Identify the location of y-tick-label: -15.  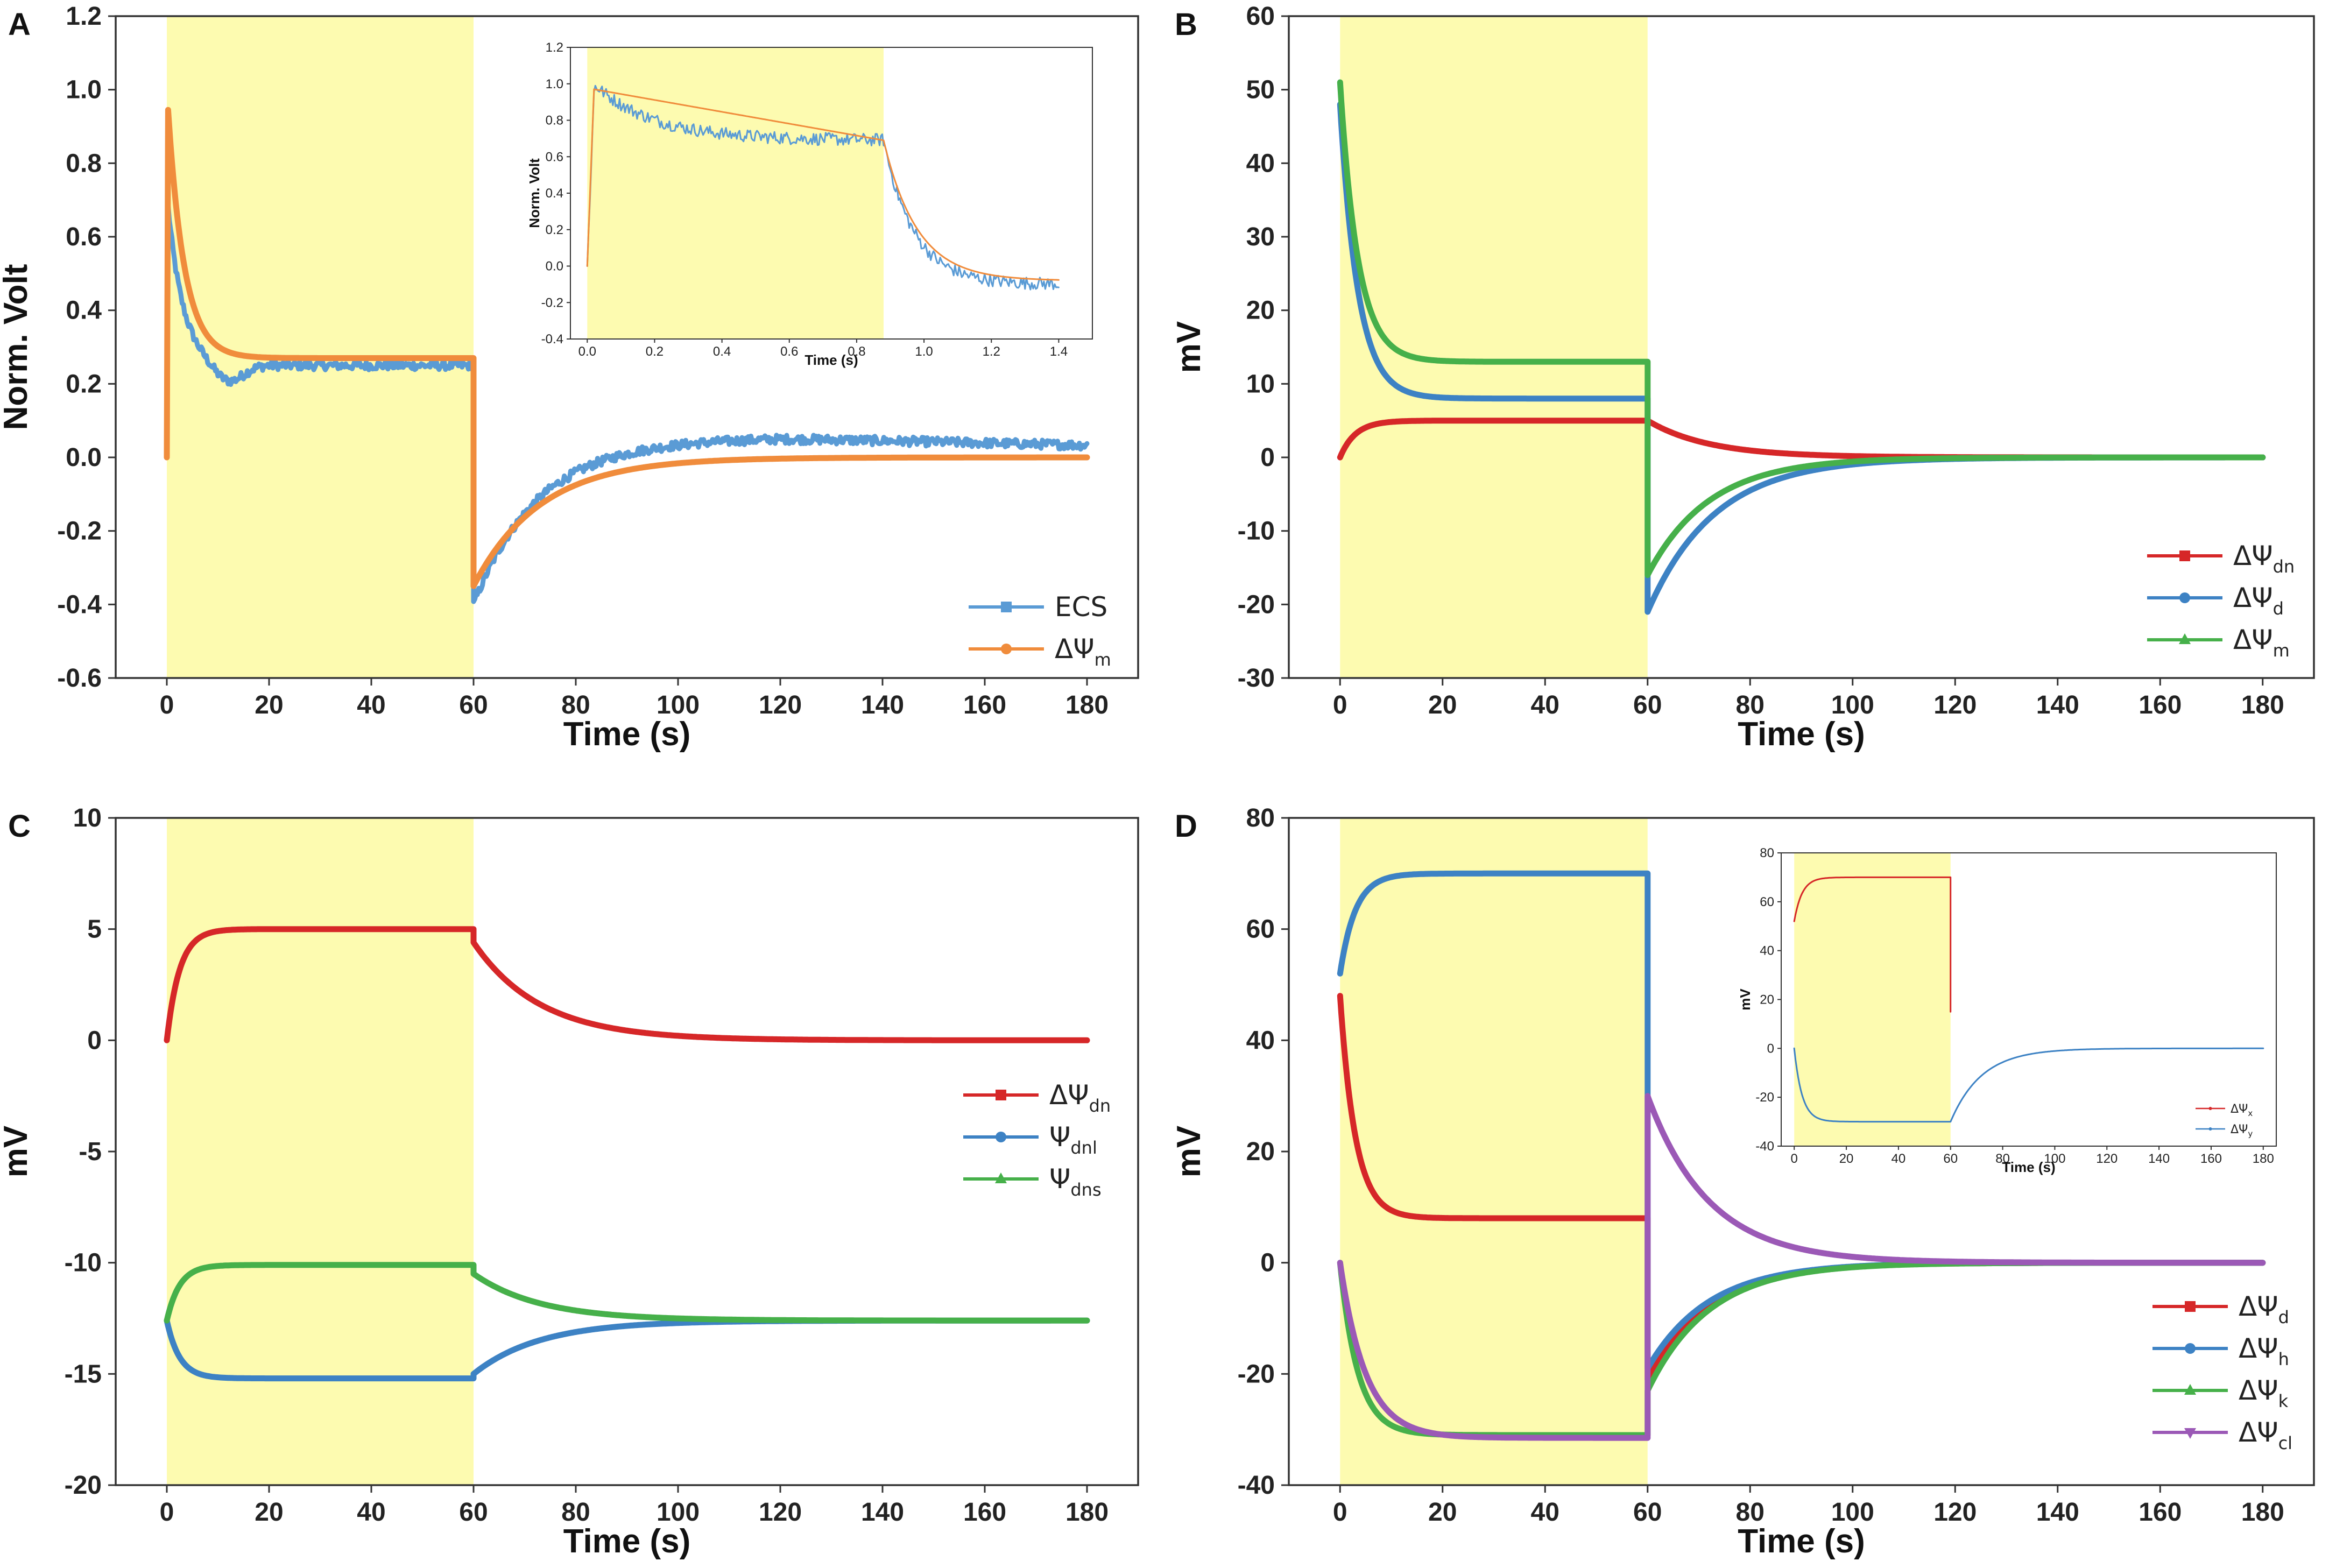
(83, 1374).